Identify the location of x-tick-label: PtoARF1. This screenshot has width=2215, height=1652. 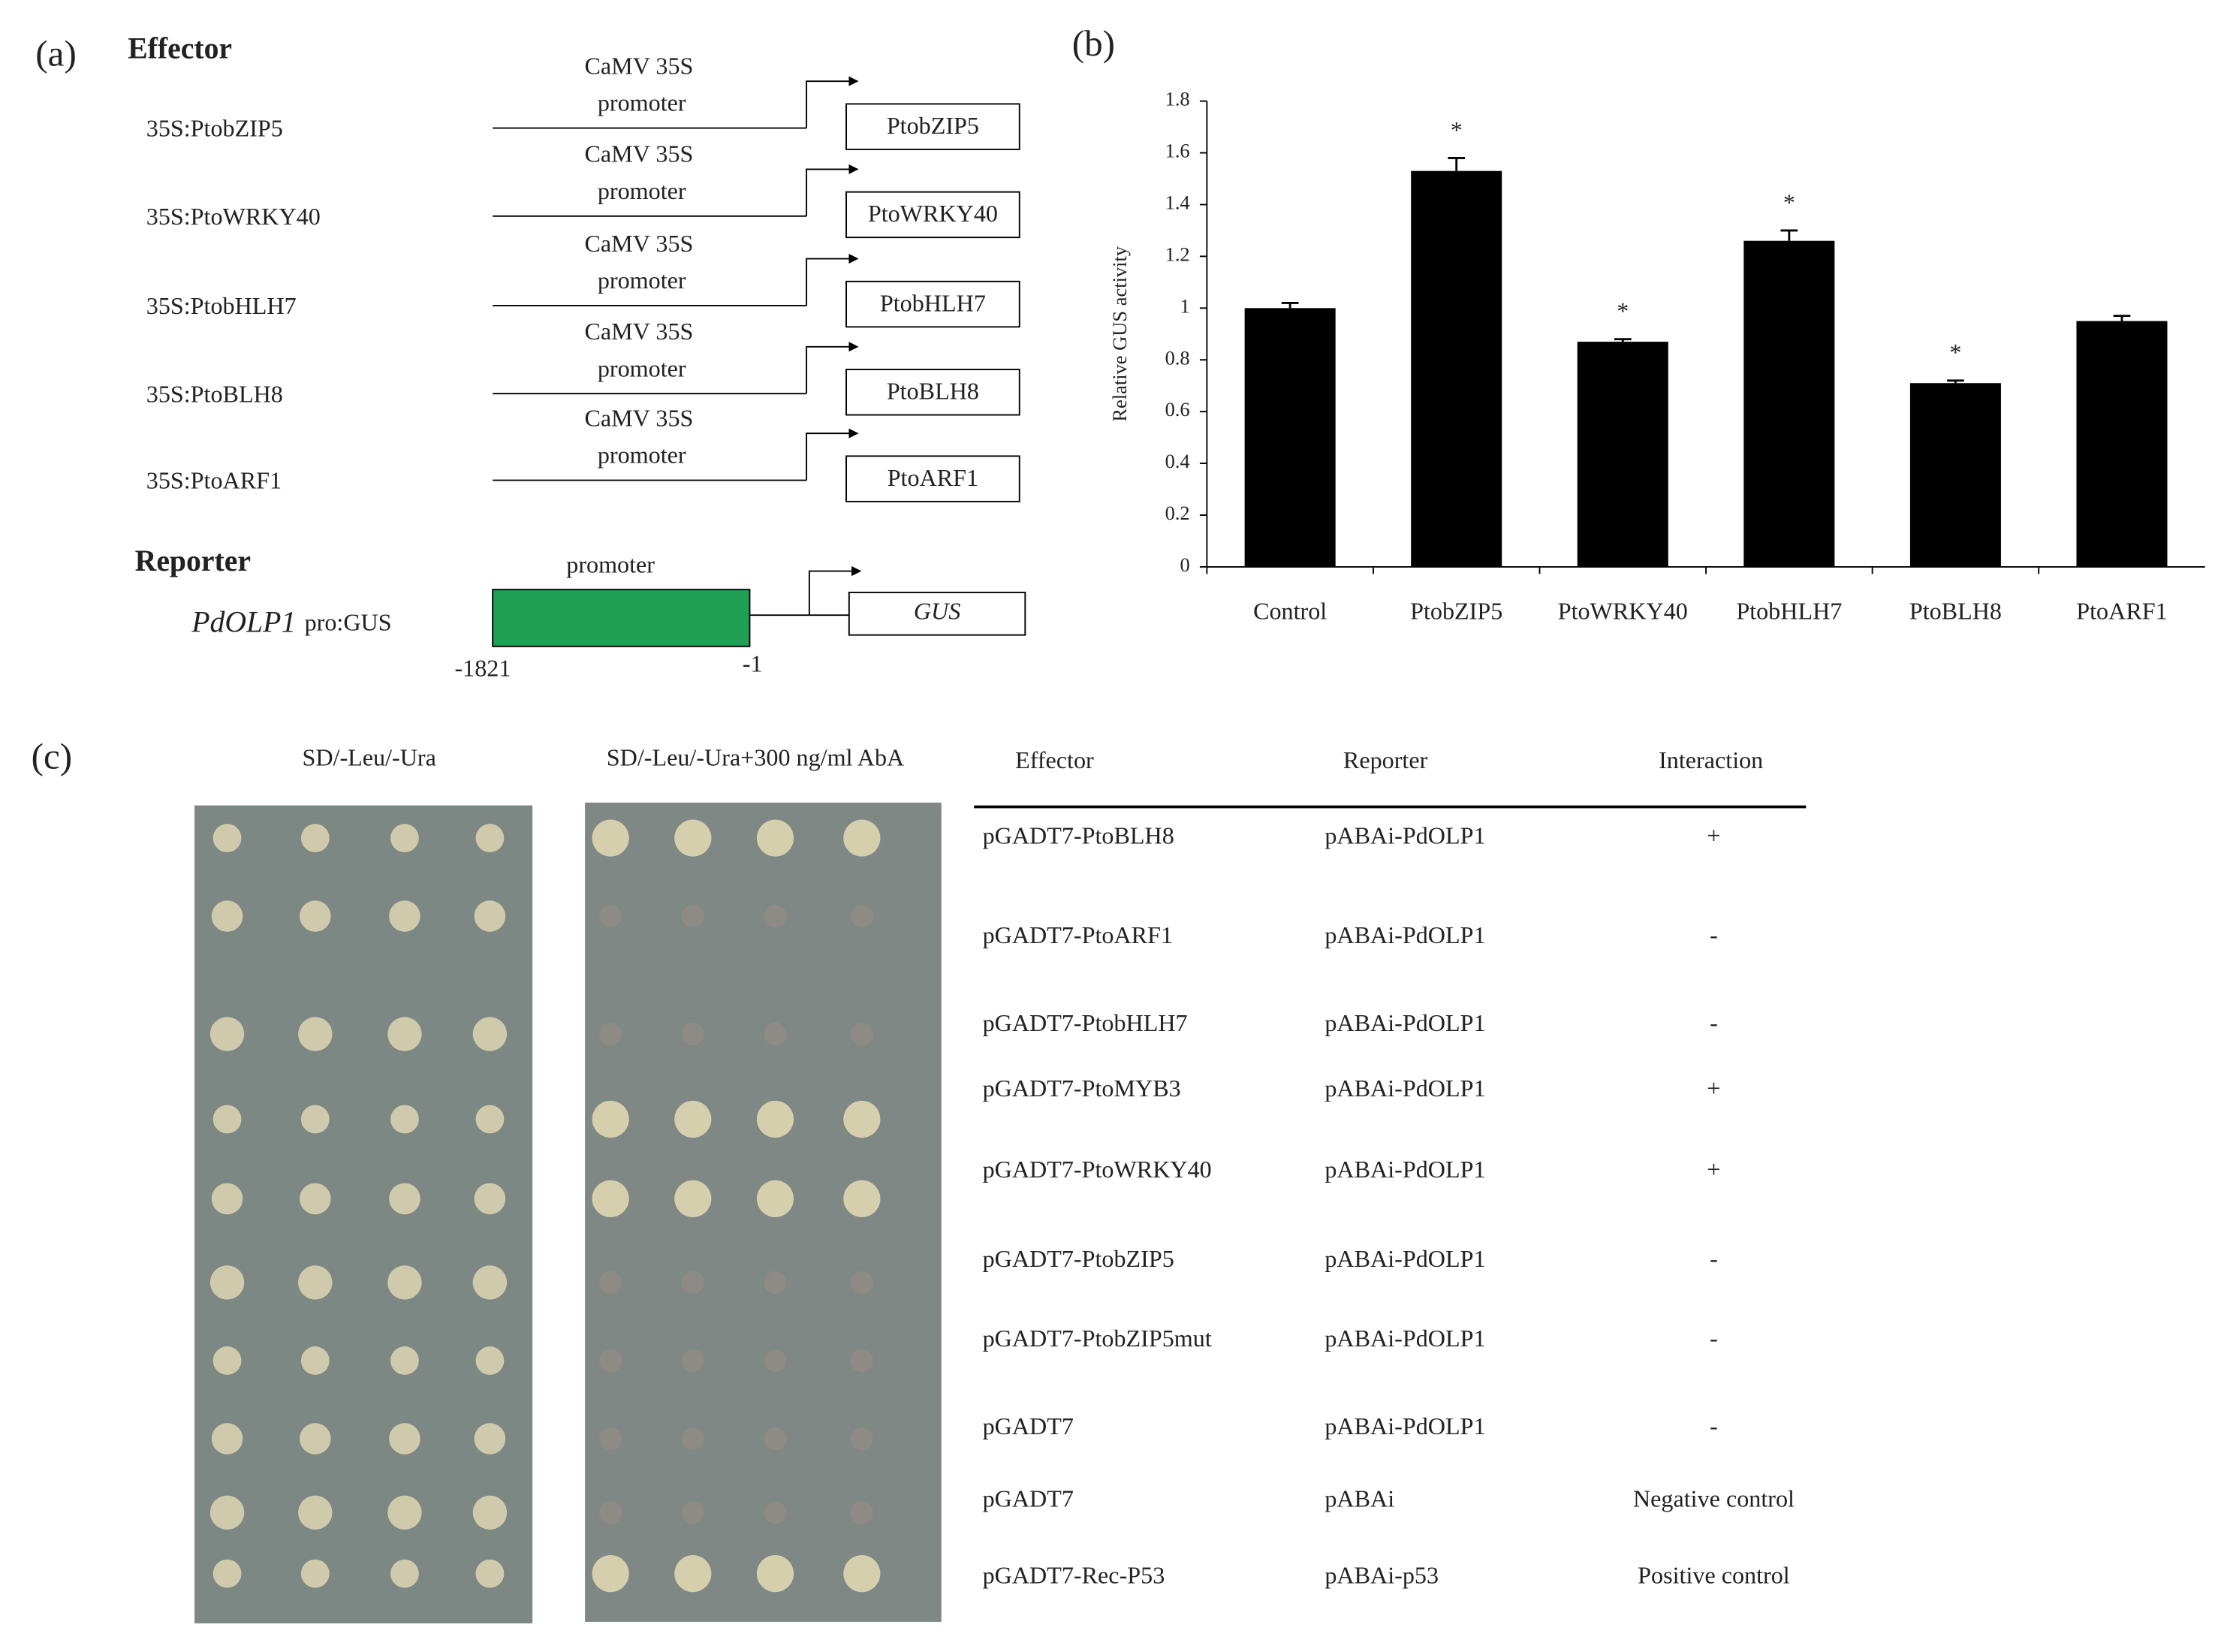
(2121, 611).